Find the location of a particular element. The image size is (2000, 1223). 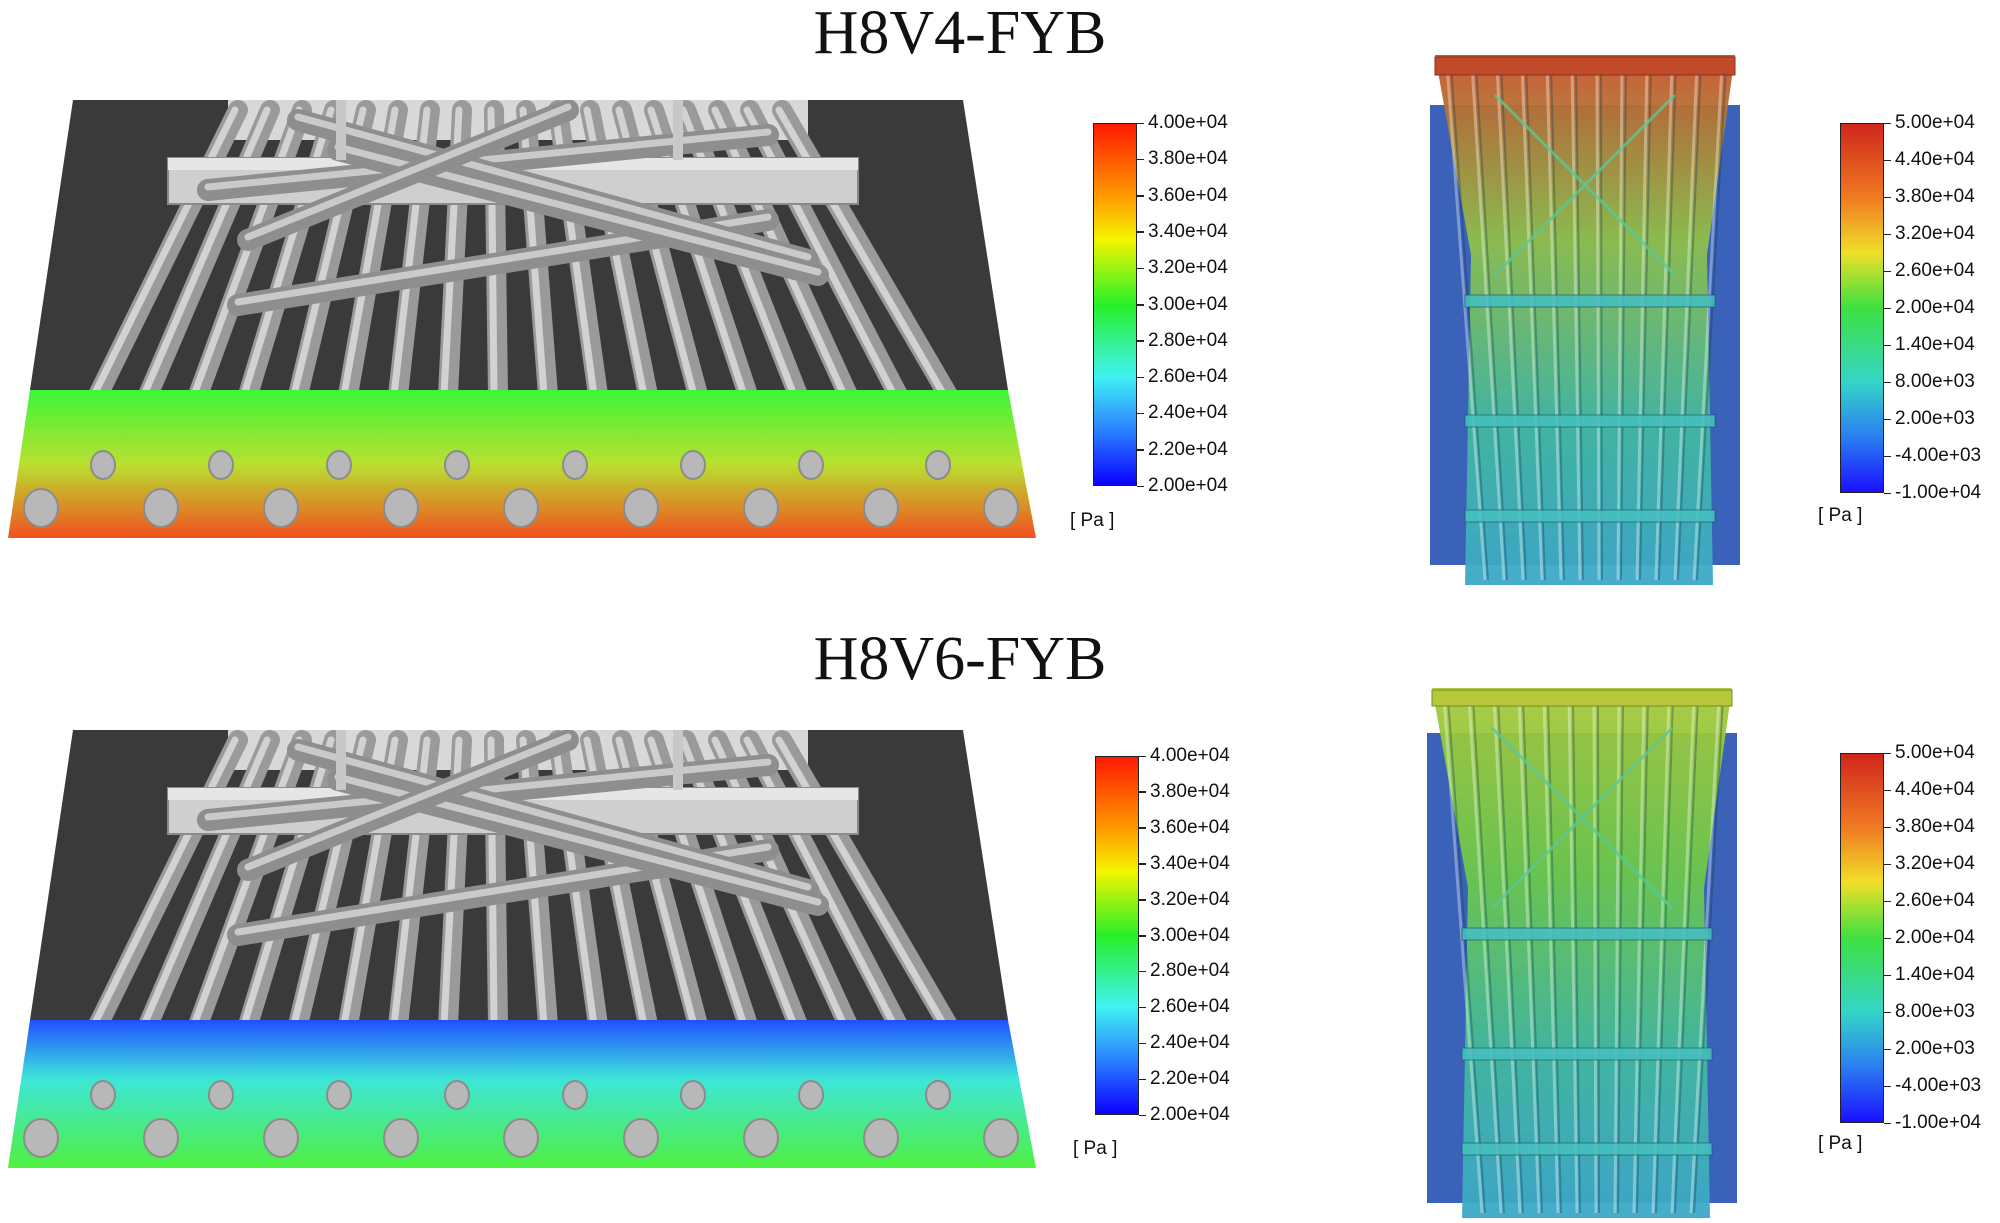

colorbar-tick-label: -1.00e+04 is located at coordinates (1938, 1122).